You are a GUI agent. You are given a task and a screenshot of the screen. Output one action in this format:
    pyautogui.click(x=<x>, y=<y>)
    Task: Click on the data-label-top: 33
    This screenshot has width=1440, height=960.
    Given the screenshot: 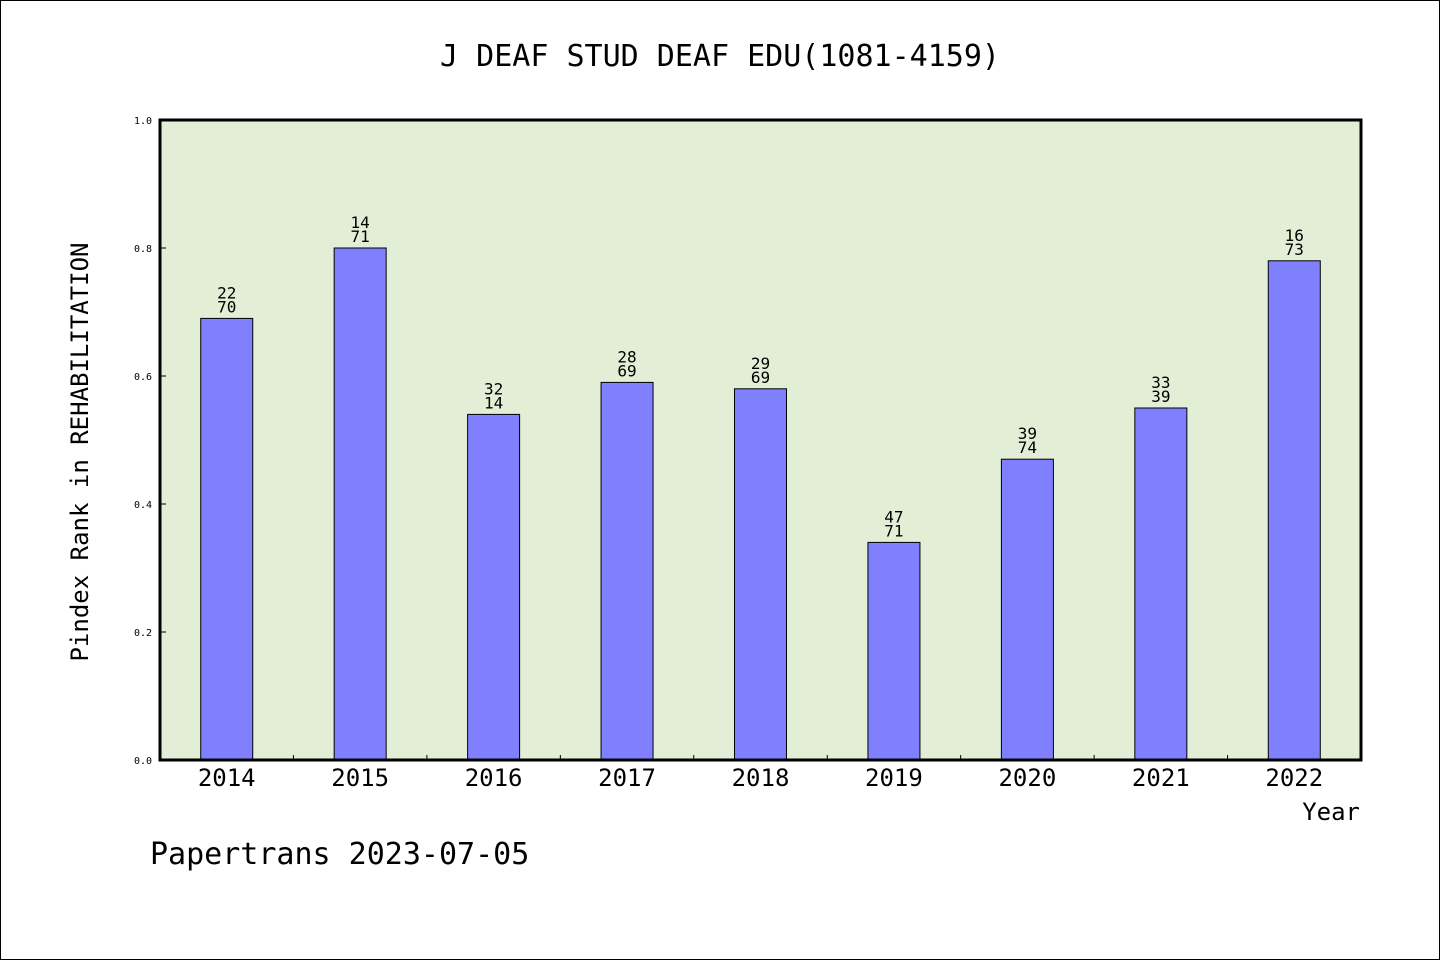 What is the action you would take?
    pyautogui.click(x=1160, y=382)
    